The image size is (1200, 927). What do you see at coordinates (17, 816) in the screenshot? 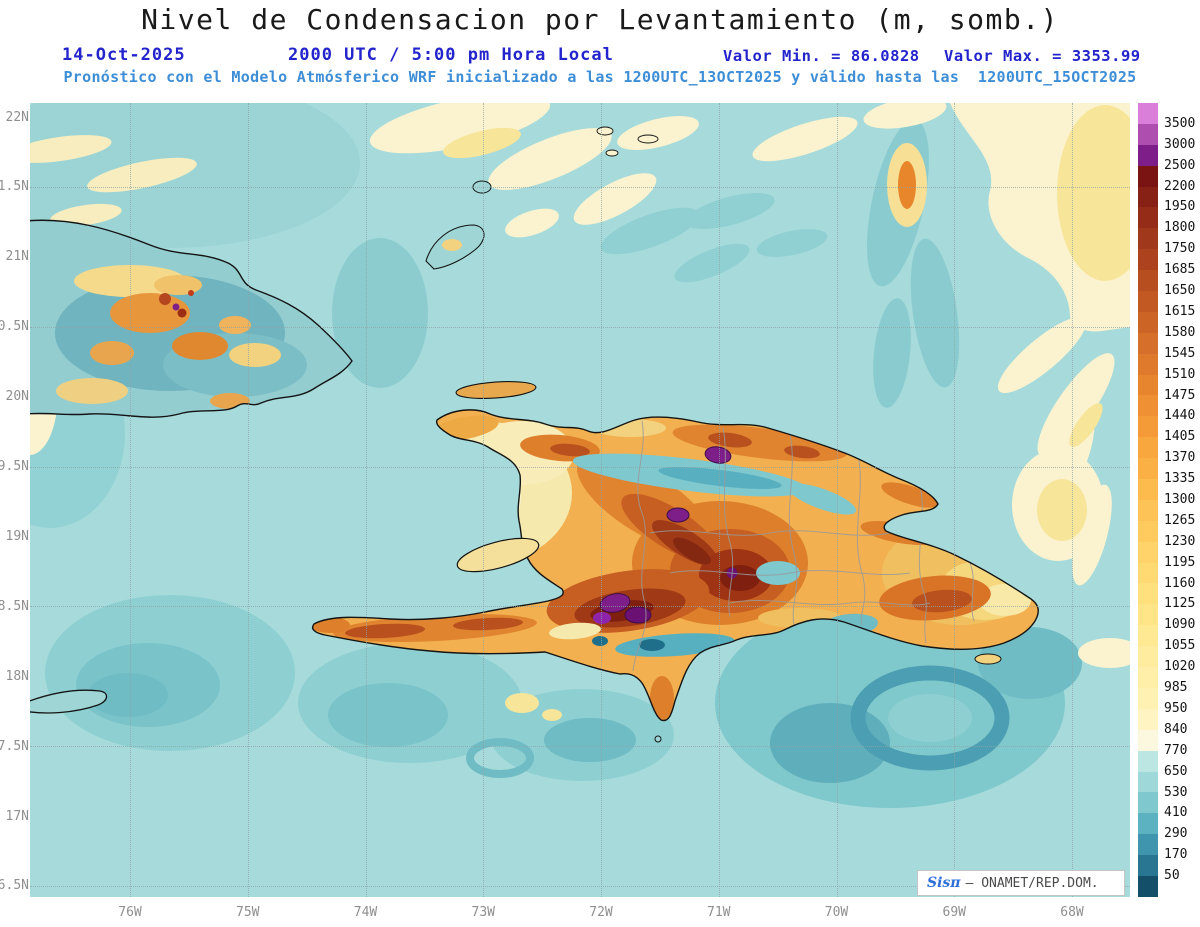
I see `lat-tick-label: 17N` at bounding box center [17, 816].